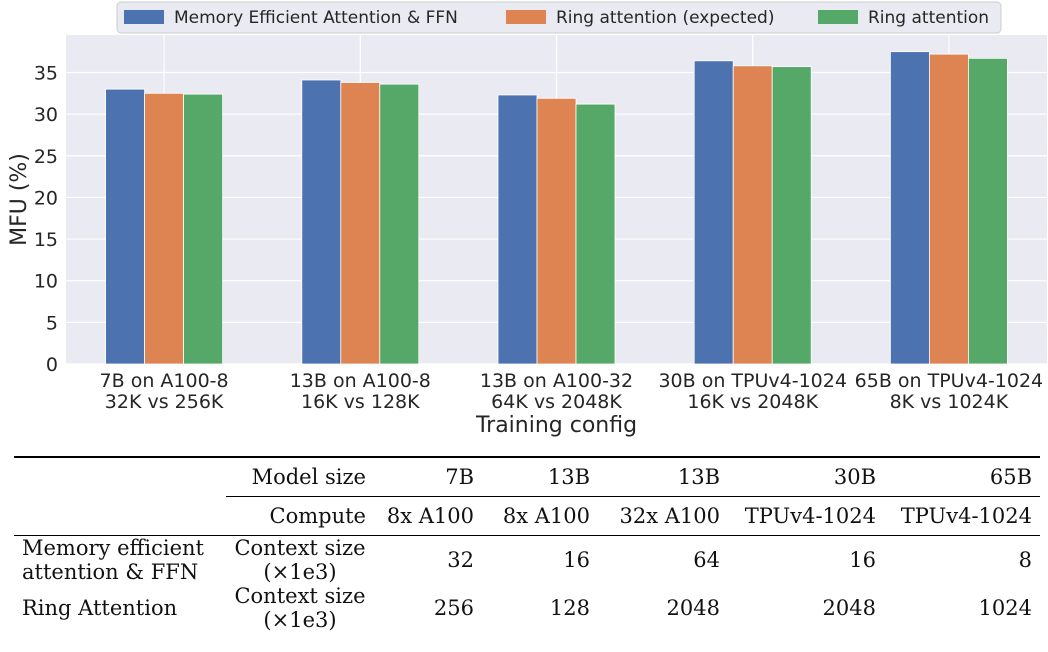 The height and width of the screenshot is (652, 1048). I want to click on x-tick-label: 64K vs 2048K, so click(556, 402).